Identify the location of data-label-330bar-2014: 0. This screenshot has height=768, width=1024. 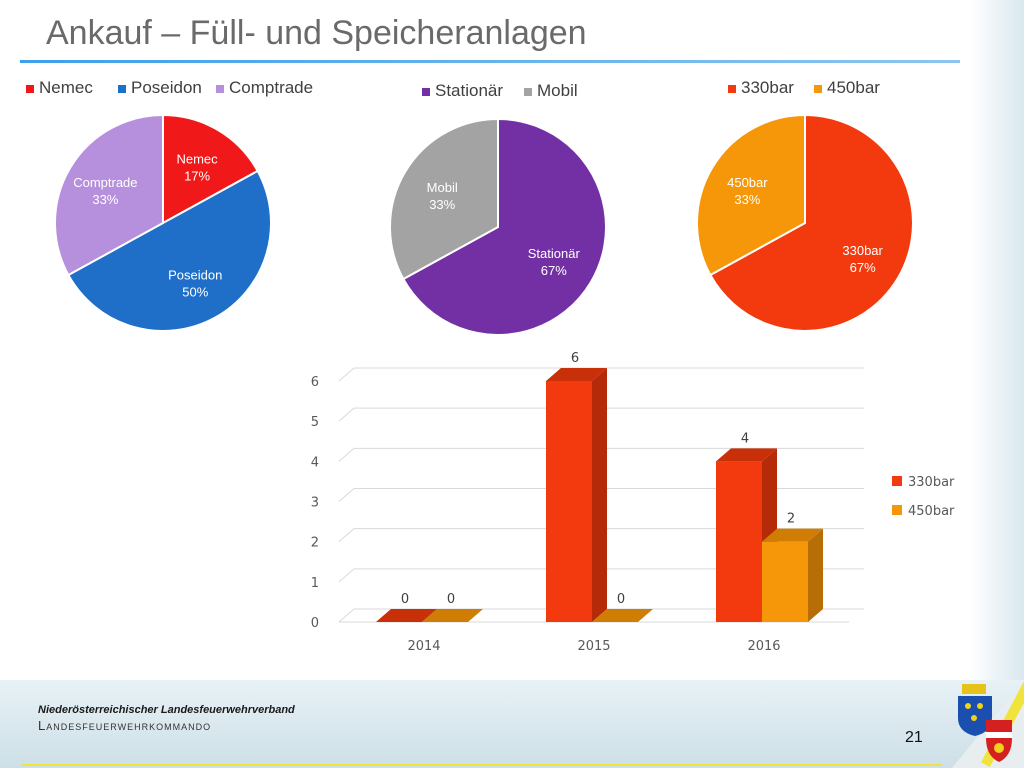
(405, 599).